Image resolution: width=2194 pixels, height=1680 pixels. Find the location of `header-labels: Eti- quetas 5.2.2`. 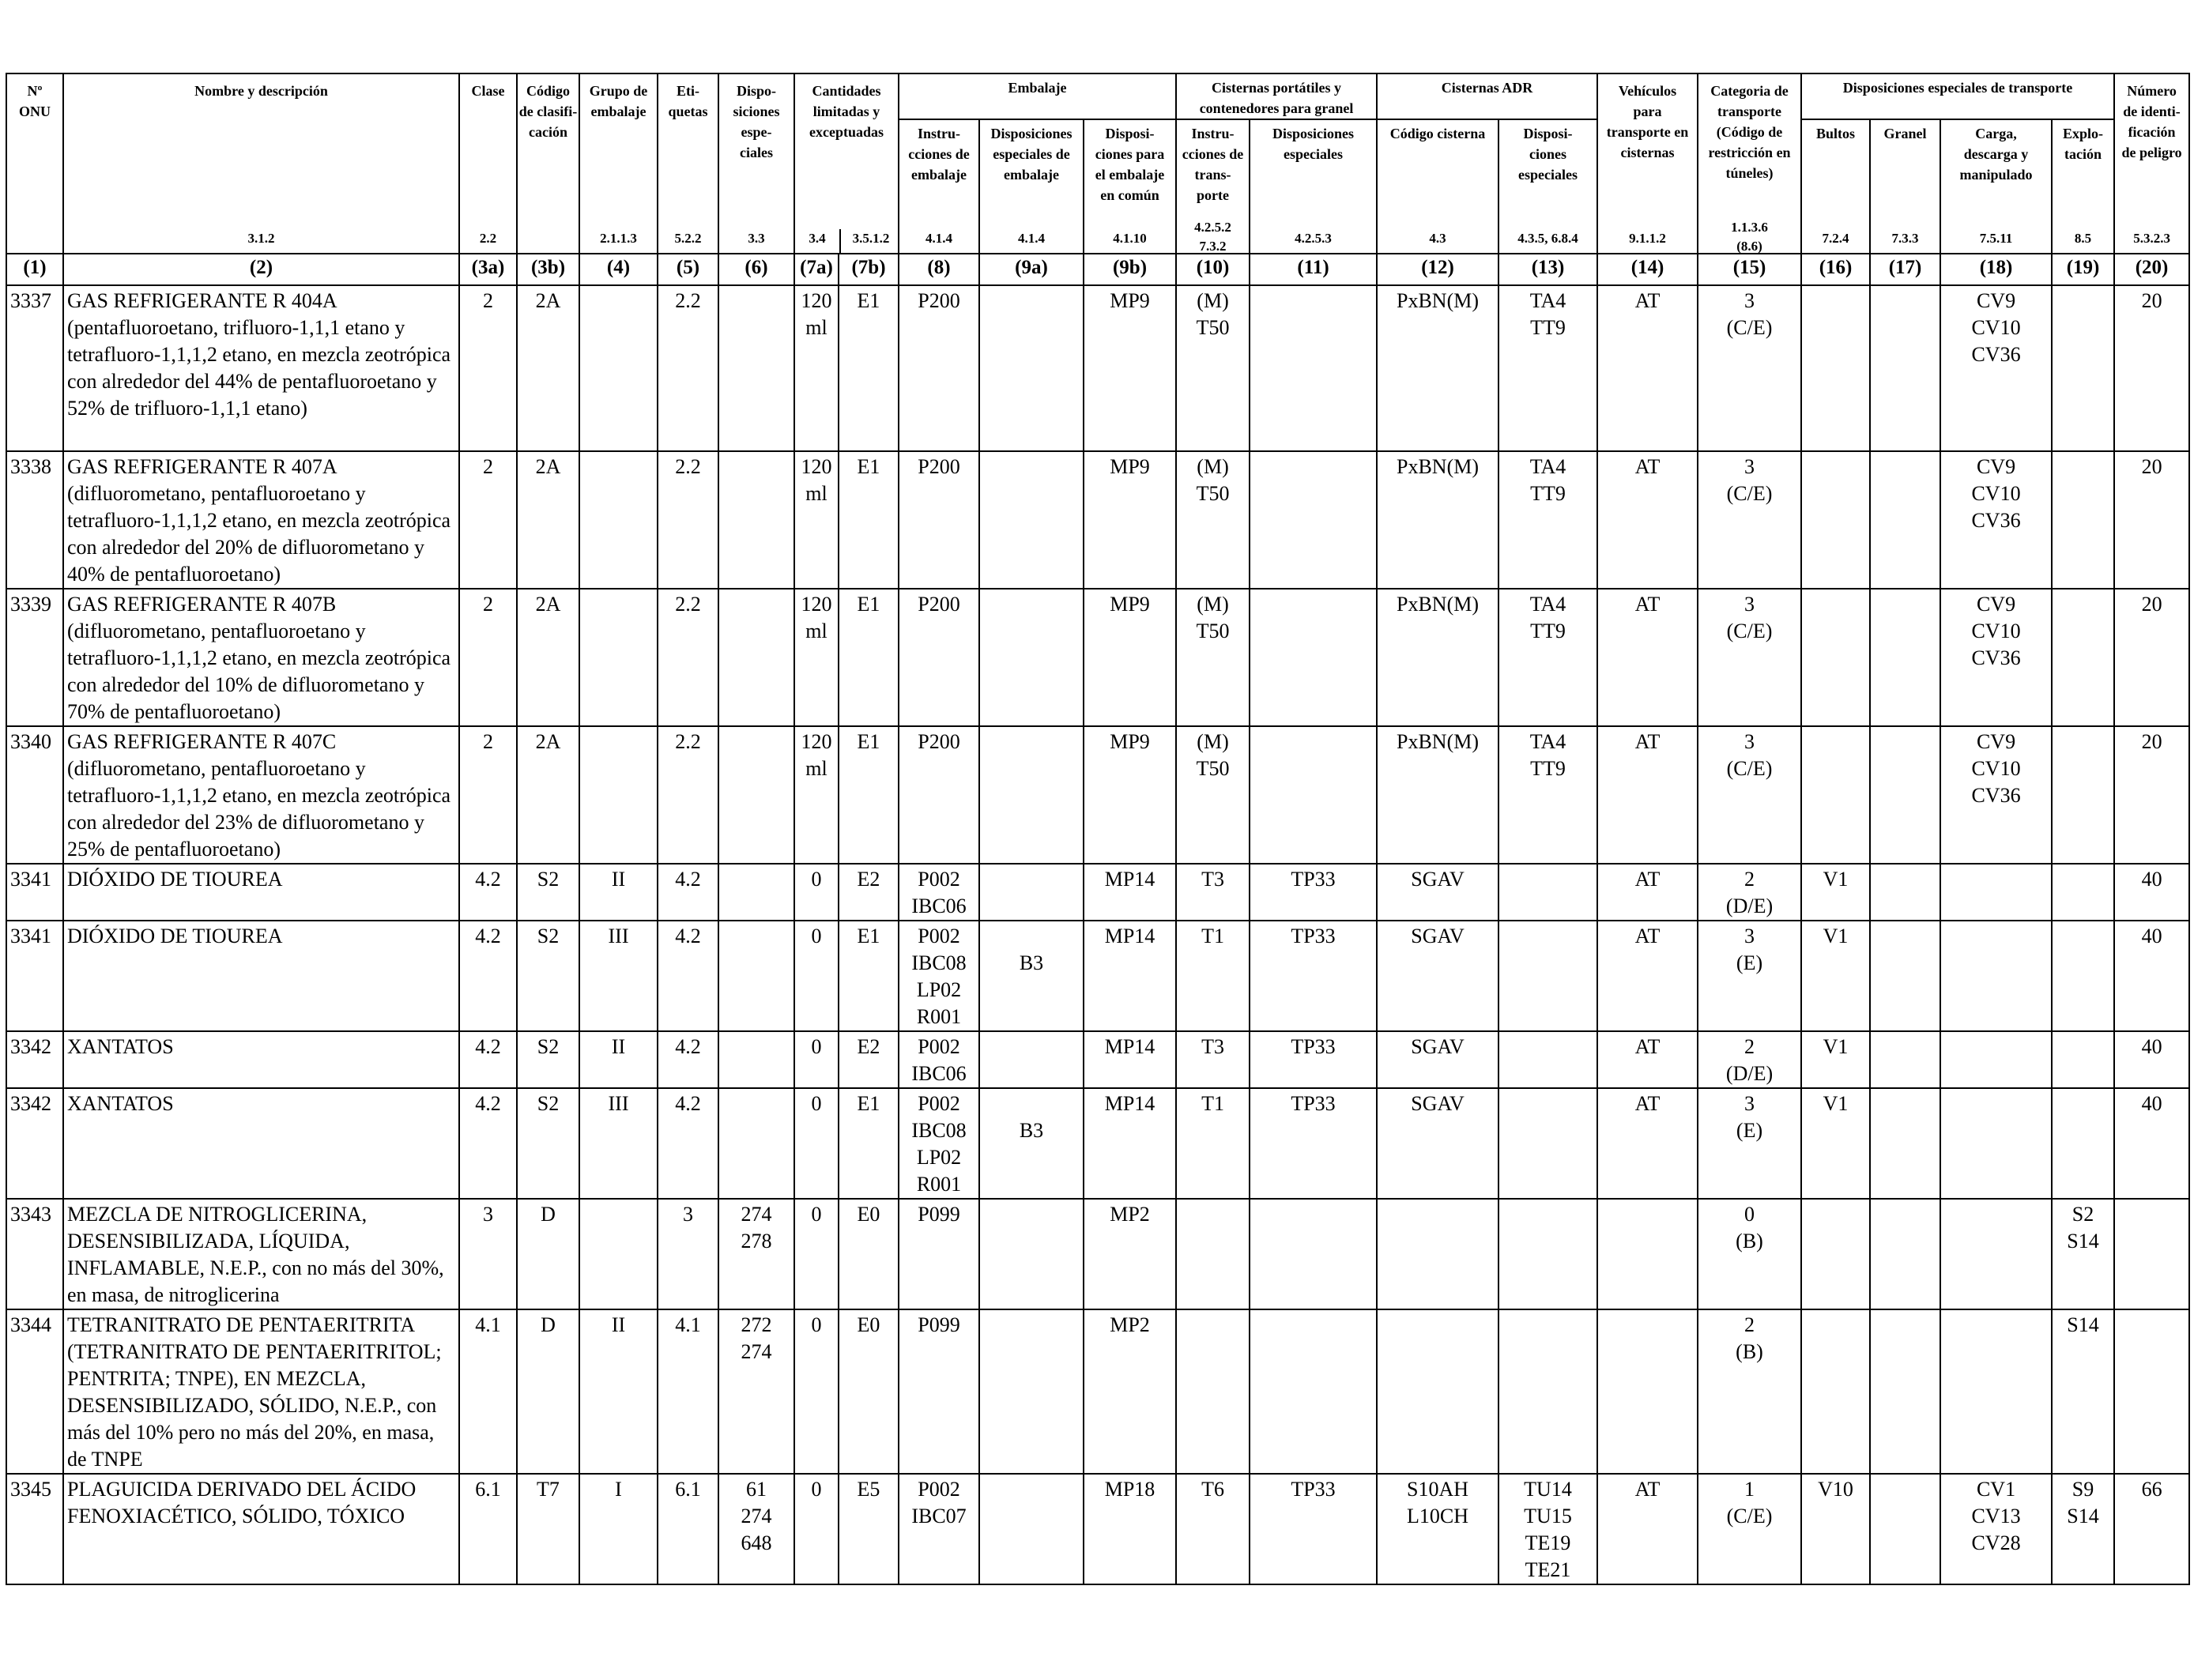

header-labels: Eti- quetas 5.2.2 is located at coordinates (688, 163).